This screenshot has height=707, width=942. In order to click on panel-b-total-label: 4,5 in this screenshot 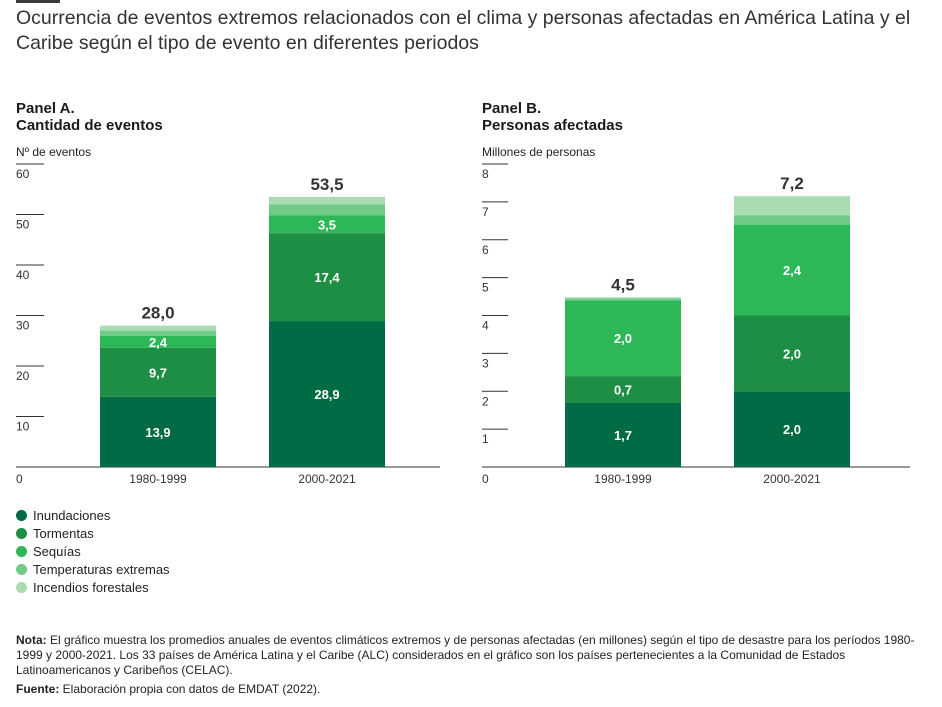, I will do `click(623, 284)`.